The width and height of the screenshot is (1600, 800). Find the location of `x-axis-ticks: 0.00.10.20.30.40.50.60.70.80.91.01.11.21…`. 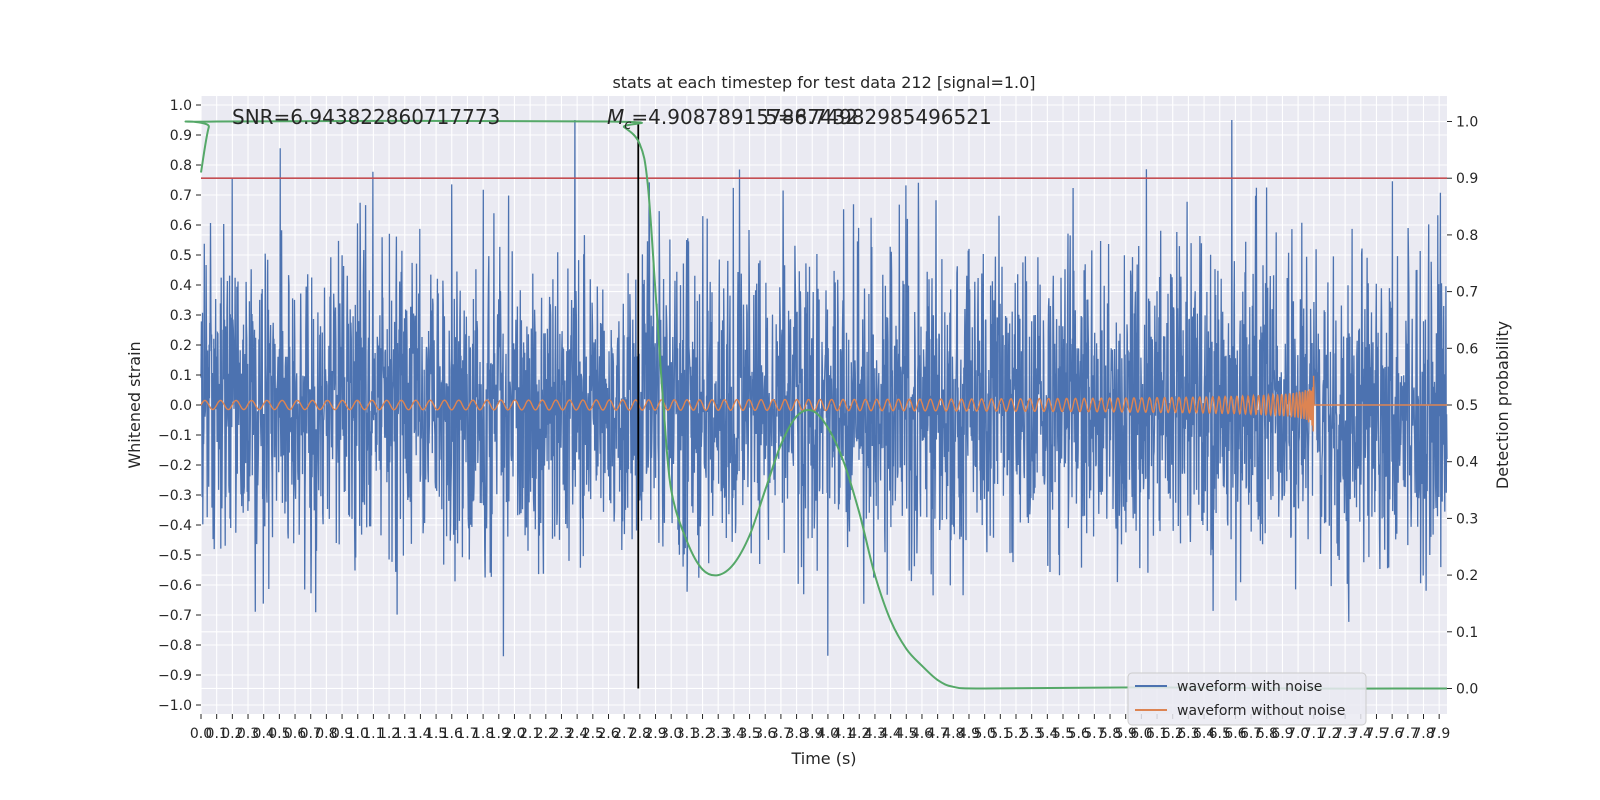

x-axis-ticks: 0.00.10.20.30.40.50.60.70.80.91.01.11.21… is located at coordinates (820, 728).